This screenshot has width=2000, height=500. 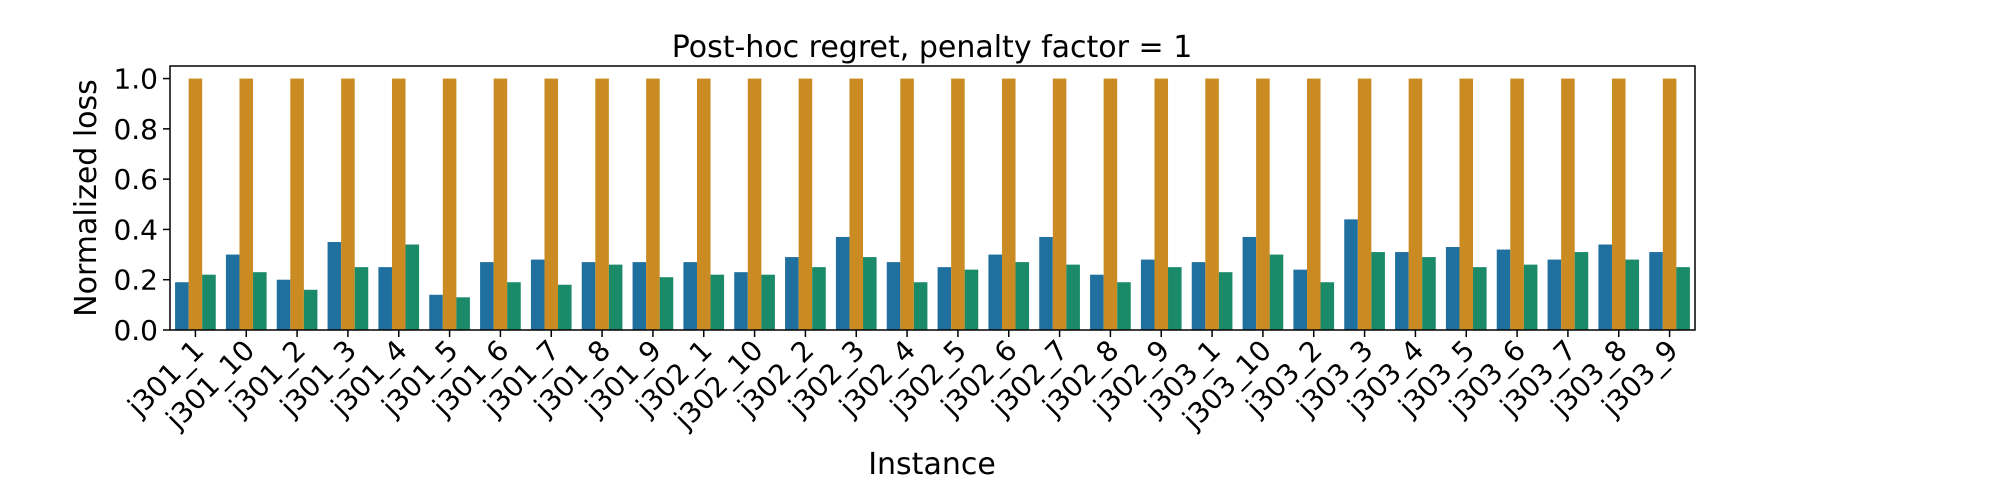 I want to click on y-tick-label: 1.0, so click(x=135, y=79).